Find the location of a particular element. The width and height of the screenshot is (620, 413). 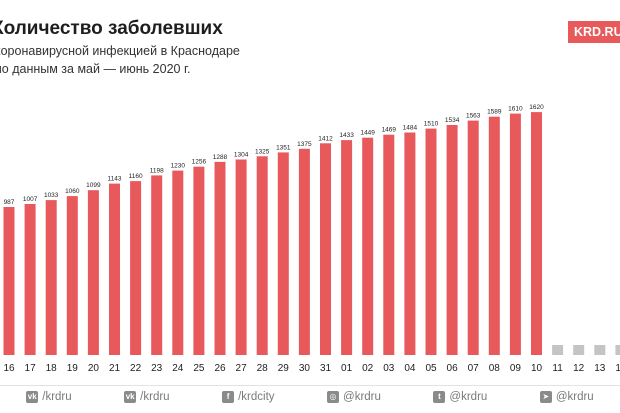

data-label-10: 1620 is located at coordinates (536, 107).